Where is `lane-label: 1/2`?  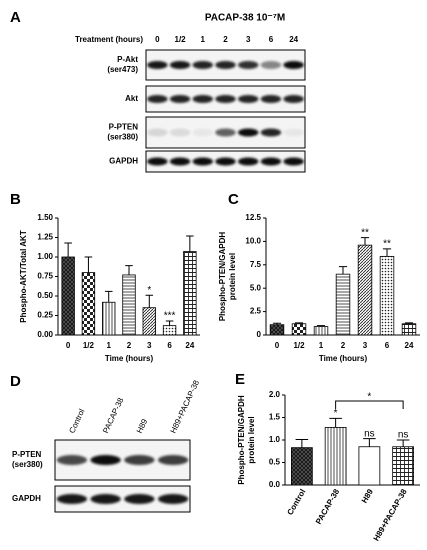 lane-label: 1/2 is located at coordinates (181, 39).